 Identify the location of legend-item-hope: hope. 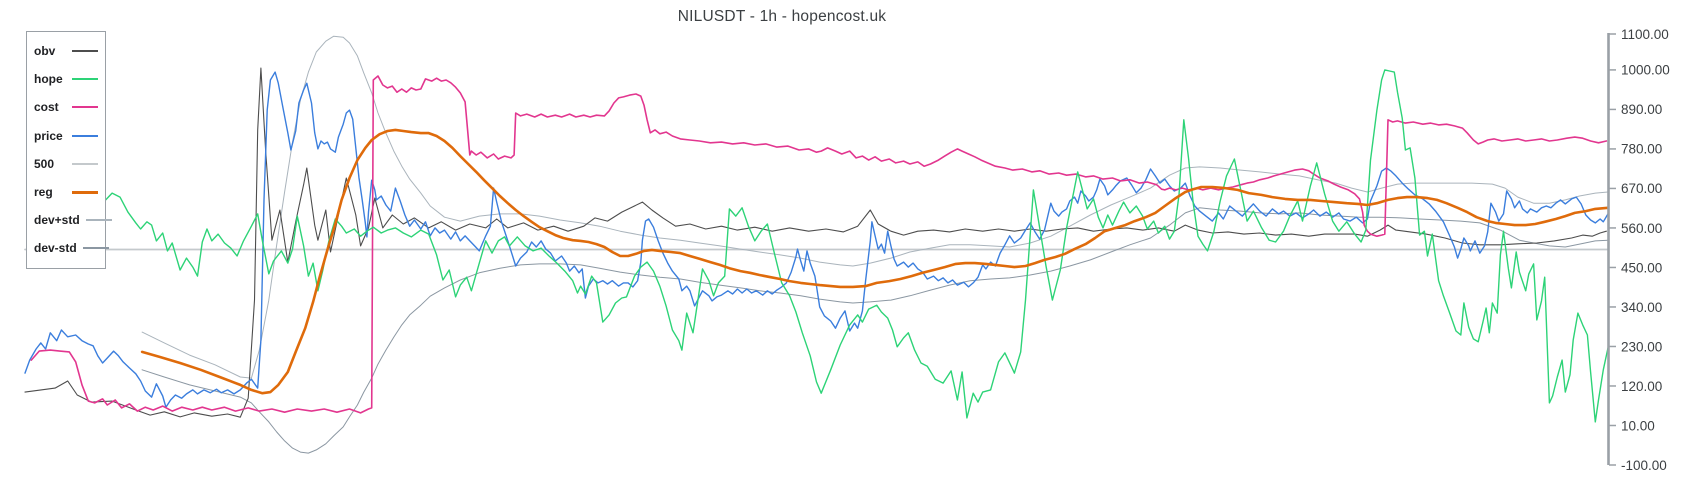
(66, 79).